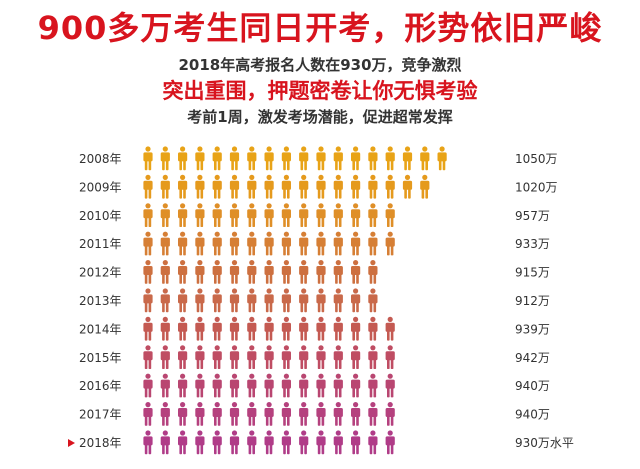  Describe the element at coordinates (100, 187) in the screenshot. I see `year-tick-label: 2009年` at that location.